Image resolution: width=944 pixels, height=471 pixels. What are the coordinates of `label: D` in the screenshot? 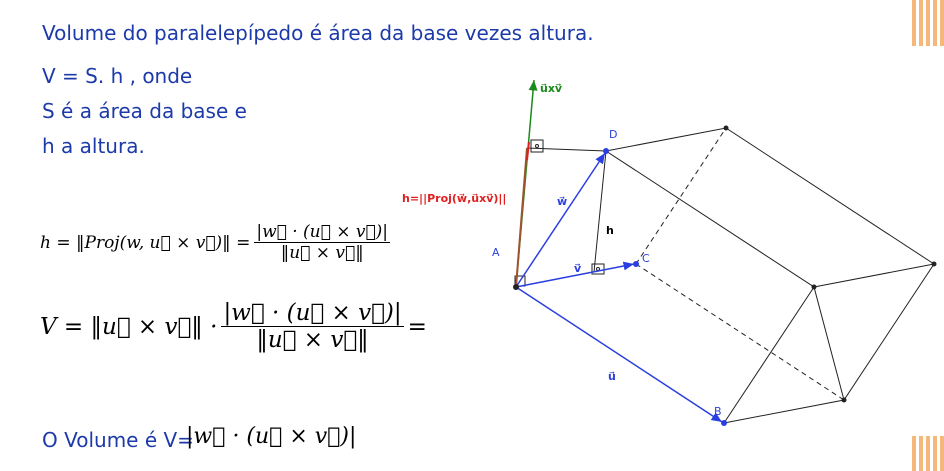 It's located at (613, 134).